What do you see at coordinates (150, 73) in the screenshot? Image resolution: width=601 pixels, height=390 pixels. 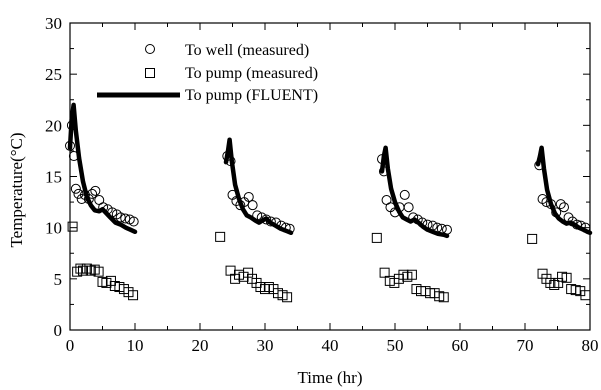 I see `legend-marker-to-pump-measured` at bounding box center [150, 73].